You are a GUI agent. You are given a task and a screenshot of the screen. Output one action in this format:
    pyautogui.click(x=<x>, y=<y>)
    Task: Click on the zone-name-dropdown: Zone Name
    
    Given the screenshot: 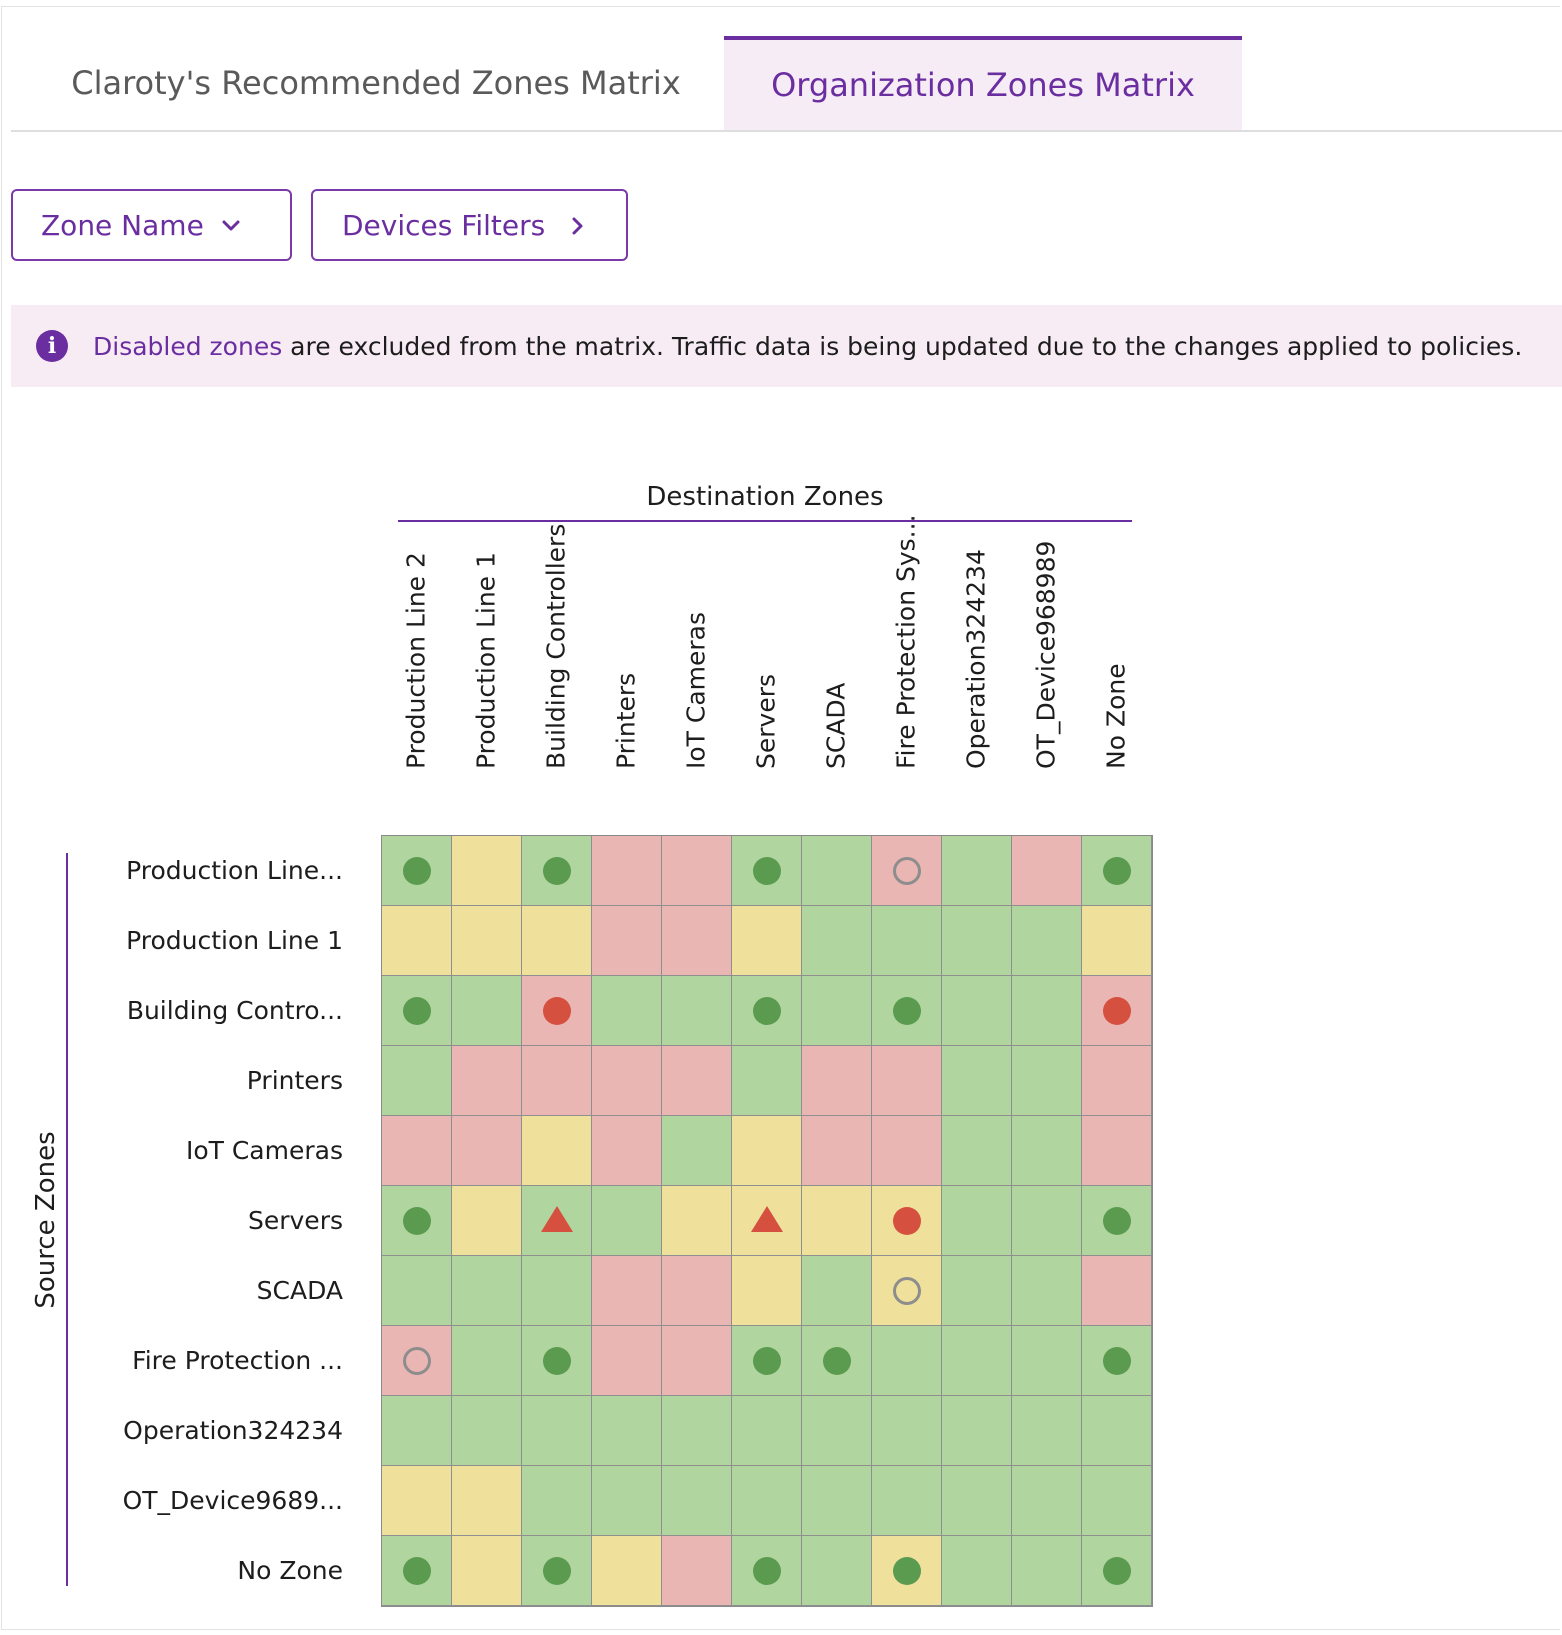 What is the action you would take?
    pyautogui.click(x=151, y=225)
    